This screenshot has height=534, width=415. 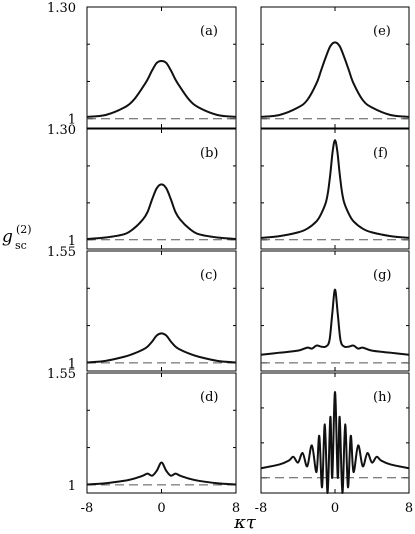 What do you see at coordinates (24, 229) in the screenshot?
I see `y-axis-label-superscript: (2)` at bounding box center [24, 229].